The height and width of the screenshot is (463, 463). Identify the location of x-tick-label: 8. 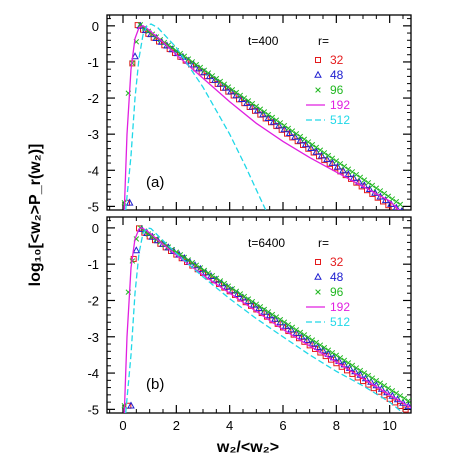
(336, 425).